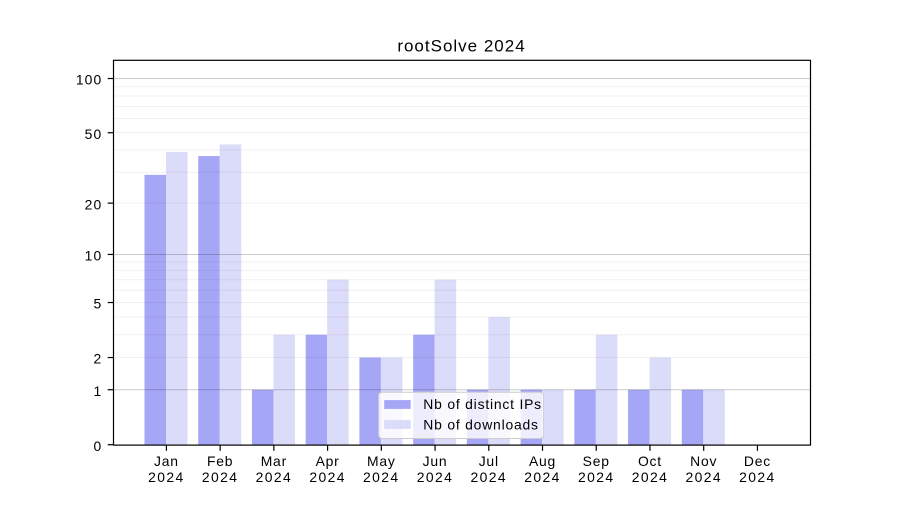 This screenshot has width=900, height=505. Describe the element at coordinates (381, 461) in the screenshot. I see `svg-text: May` at that location.